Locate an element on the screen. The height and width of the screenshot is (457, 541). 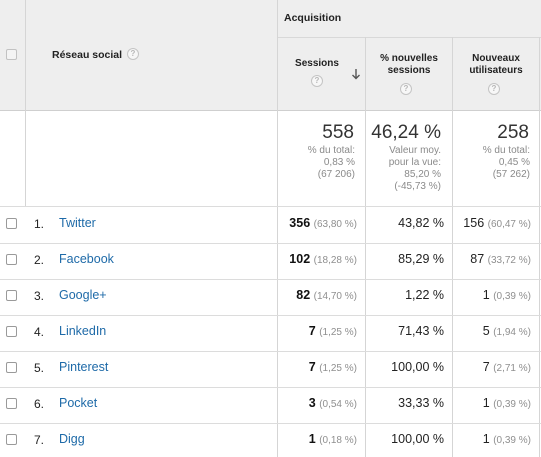
sessions-cell: 102 (18,28 %) is located at coordinates (323, 259).